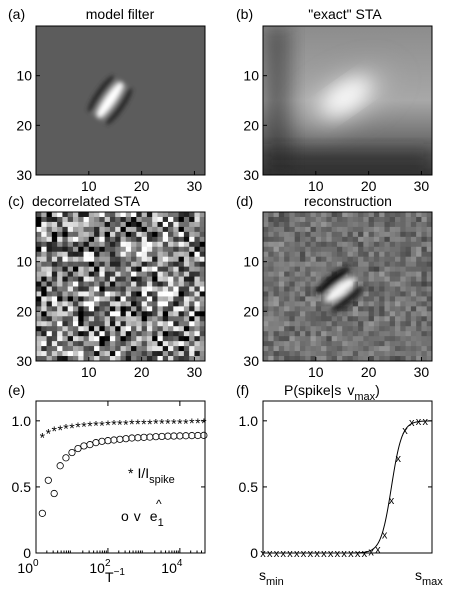 This screenshot has width=471, height=599. Describe the element at coordinates (348, 201) in the screenshot. I see `panel-d-title: reconstruction` at that location.